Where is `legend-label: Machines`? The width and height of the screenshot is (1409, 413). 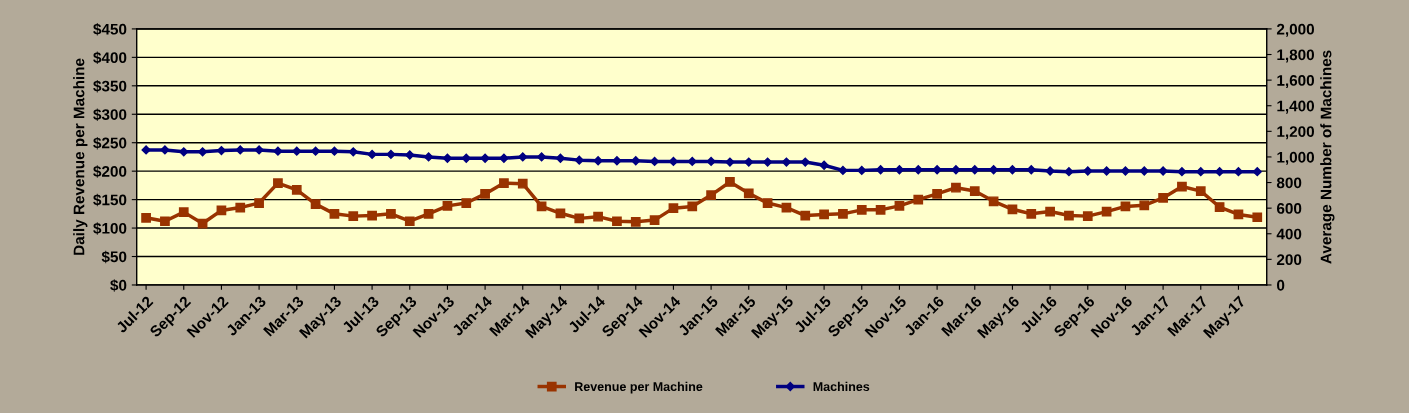 legend-label: Machines is located at coordinates (841, 386).